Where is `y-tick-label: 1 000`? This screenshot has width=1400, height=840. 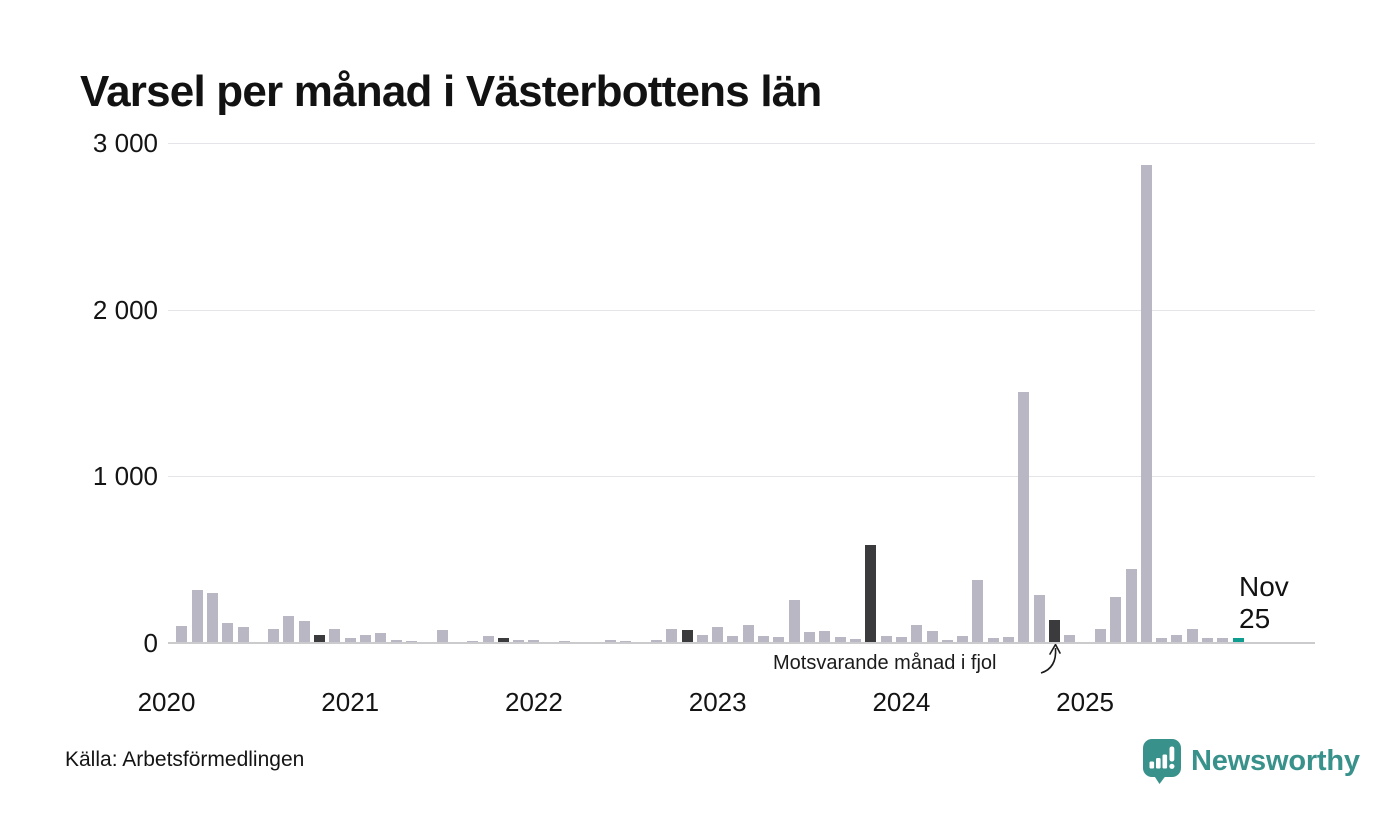 y-tick-label: 1 000 is located at coordinates (125, 476).